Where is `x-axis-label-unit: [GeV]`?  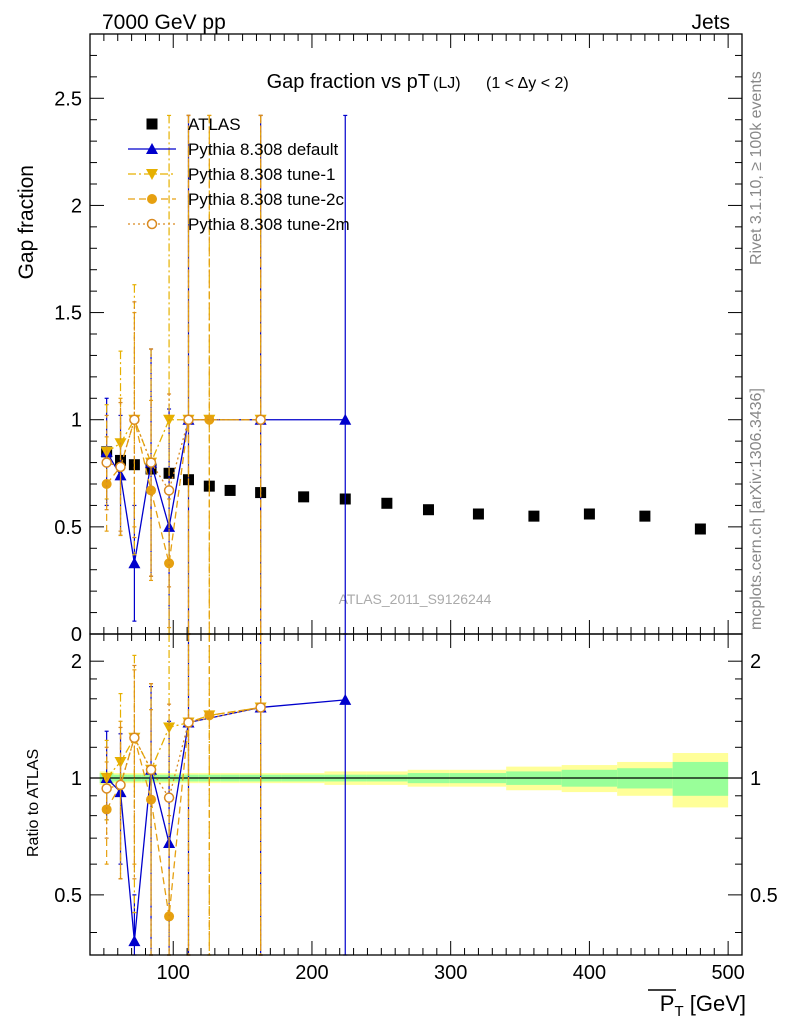
x-axis-label-unit: [GeV] is located at coordinates (715, 1003).